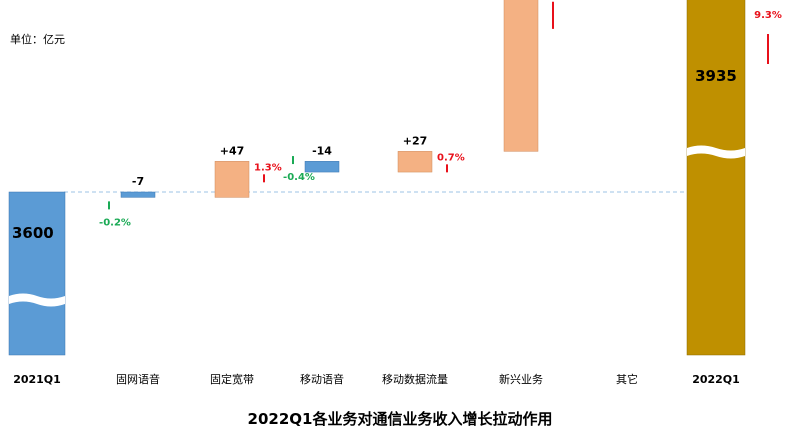 The width and height of the screenshot is (800, 443). Describe the element at coordinates (37, 39) in the screenshot. I see `unit-label: 单位：亿元` at that location.